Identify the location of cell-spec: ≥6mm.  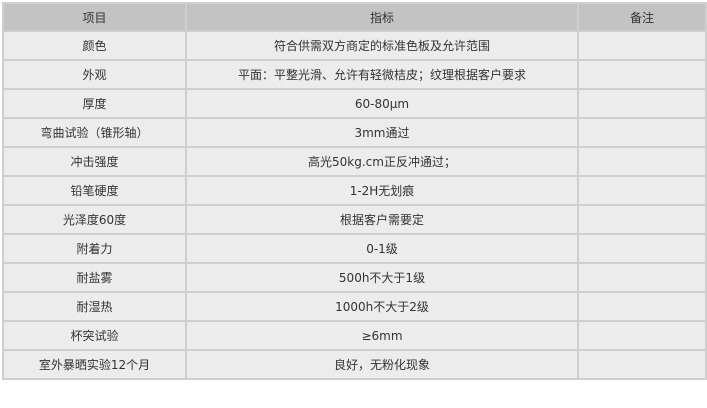
(382, 335).